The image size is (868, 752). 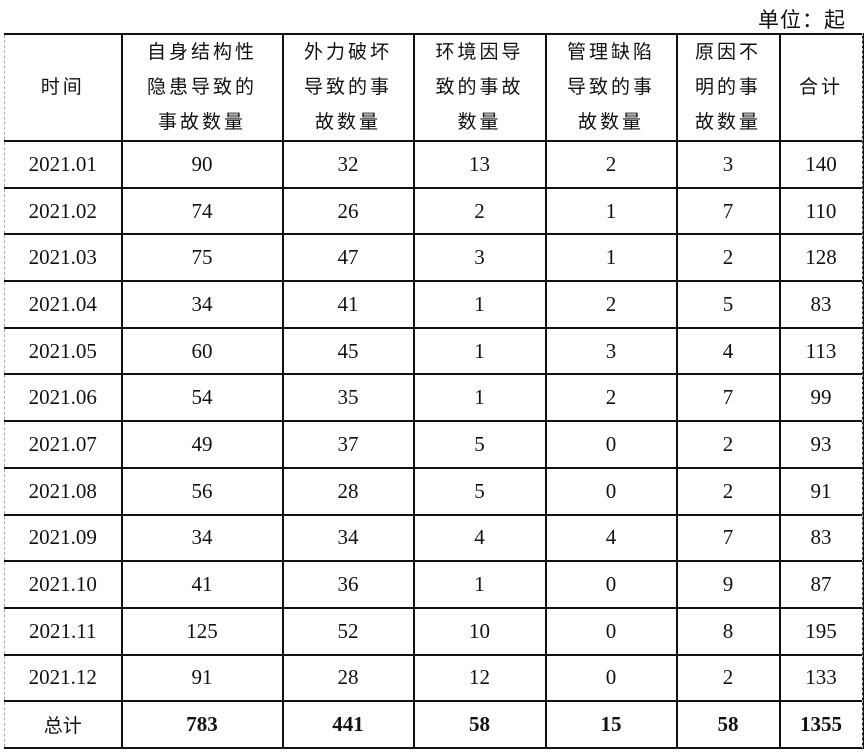 I want to click on cell-total: 91, so click(x=821, y=491).